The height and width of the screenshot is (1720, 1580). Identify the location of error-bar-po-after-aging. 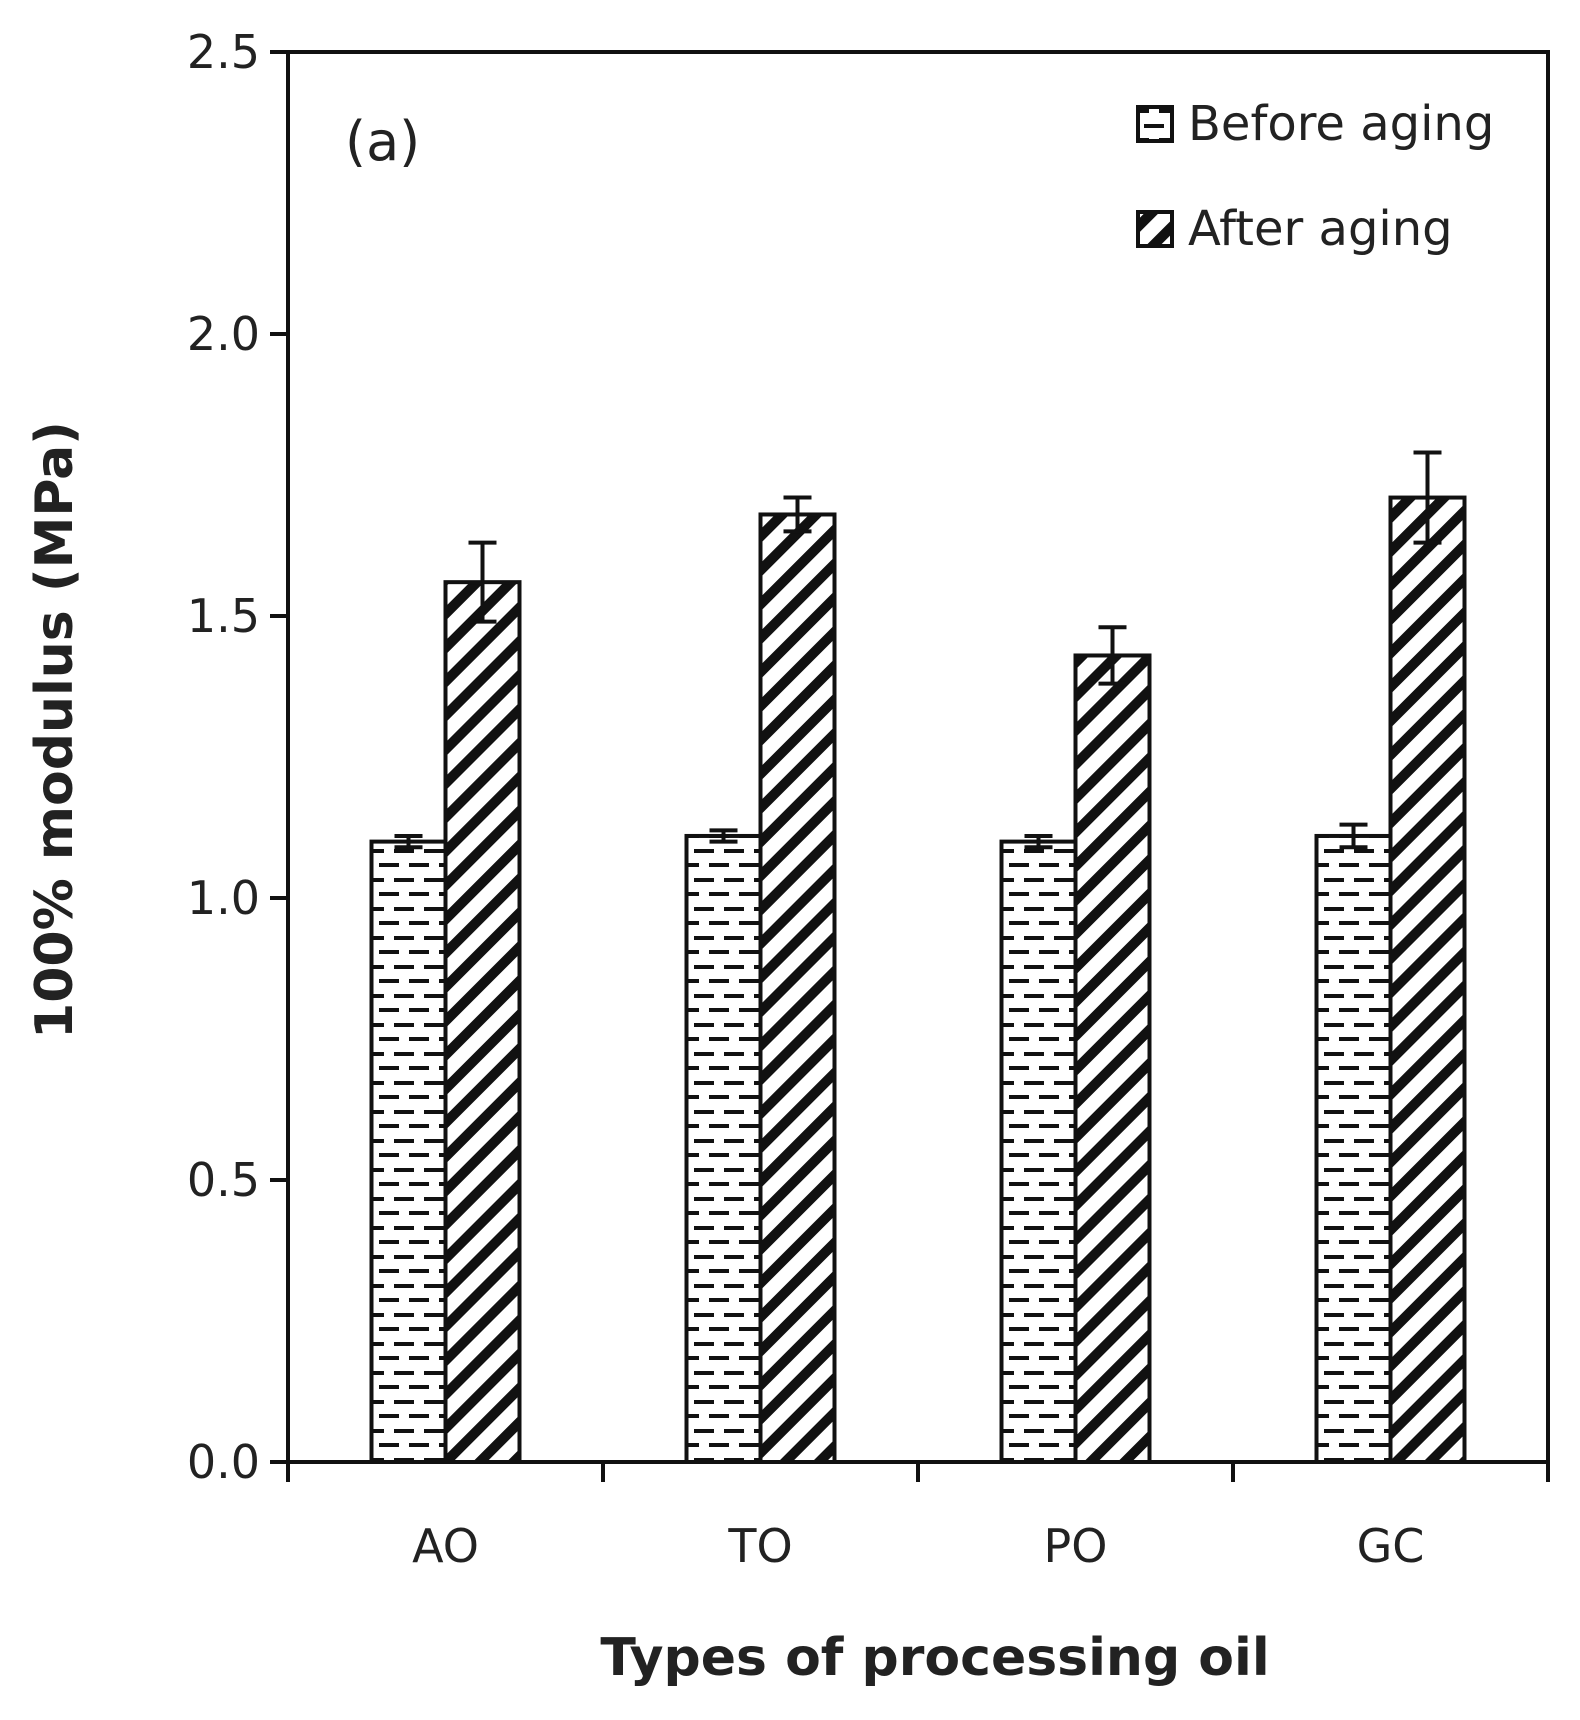
(1112, 655).